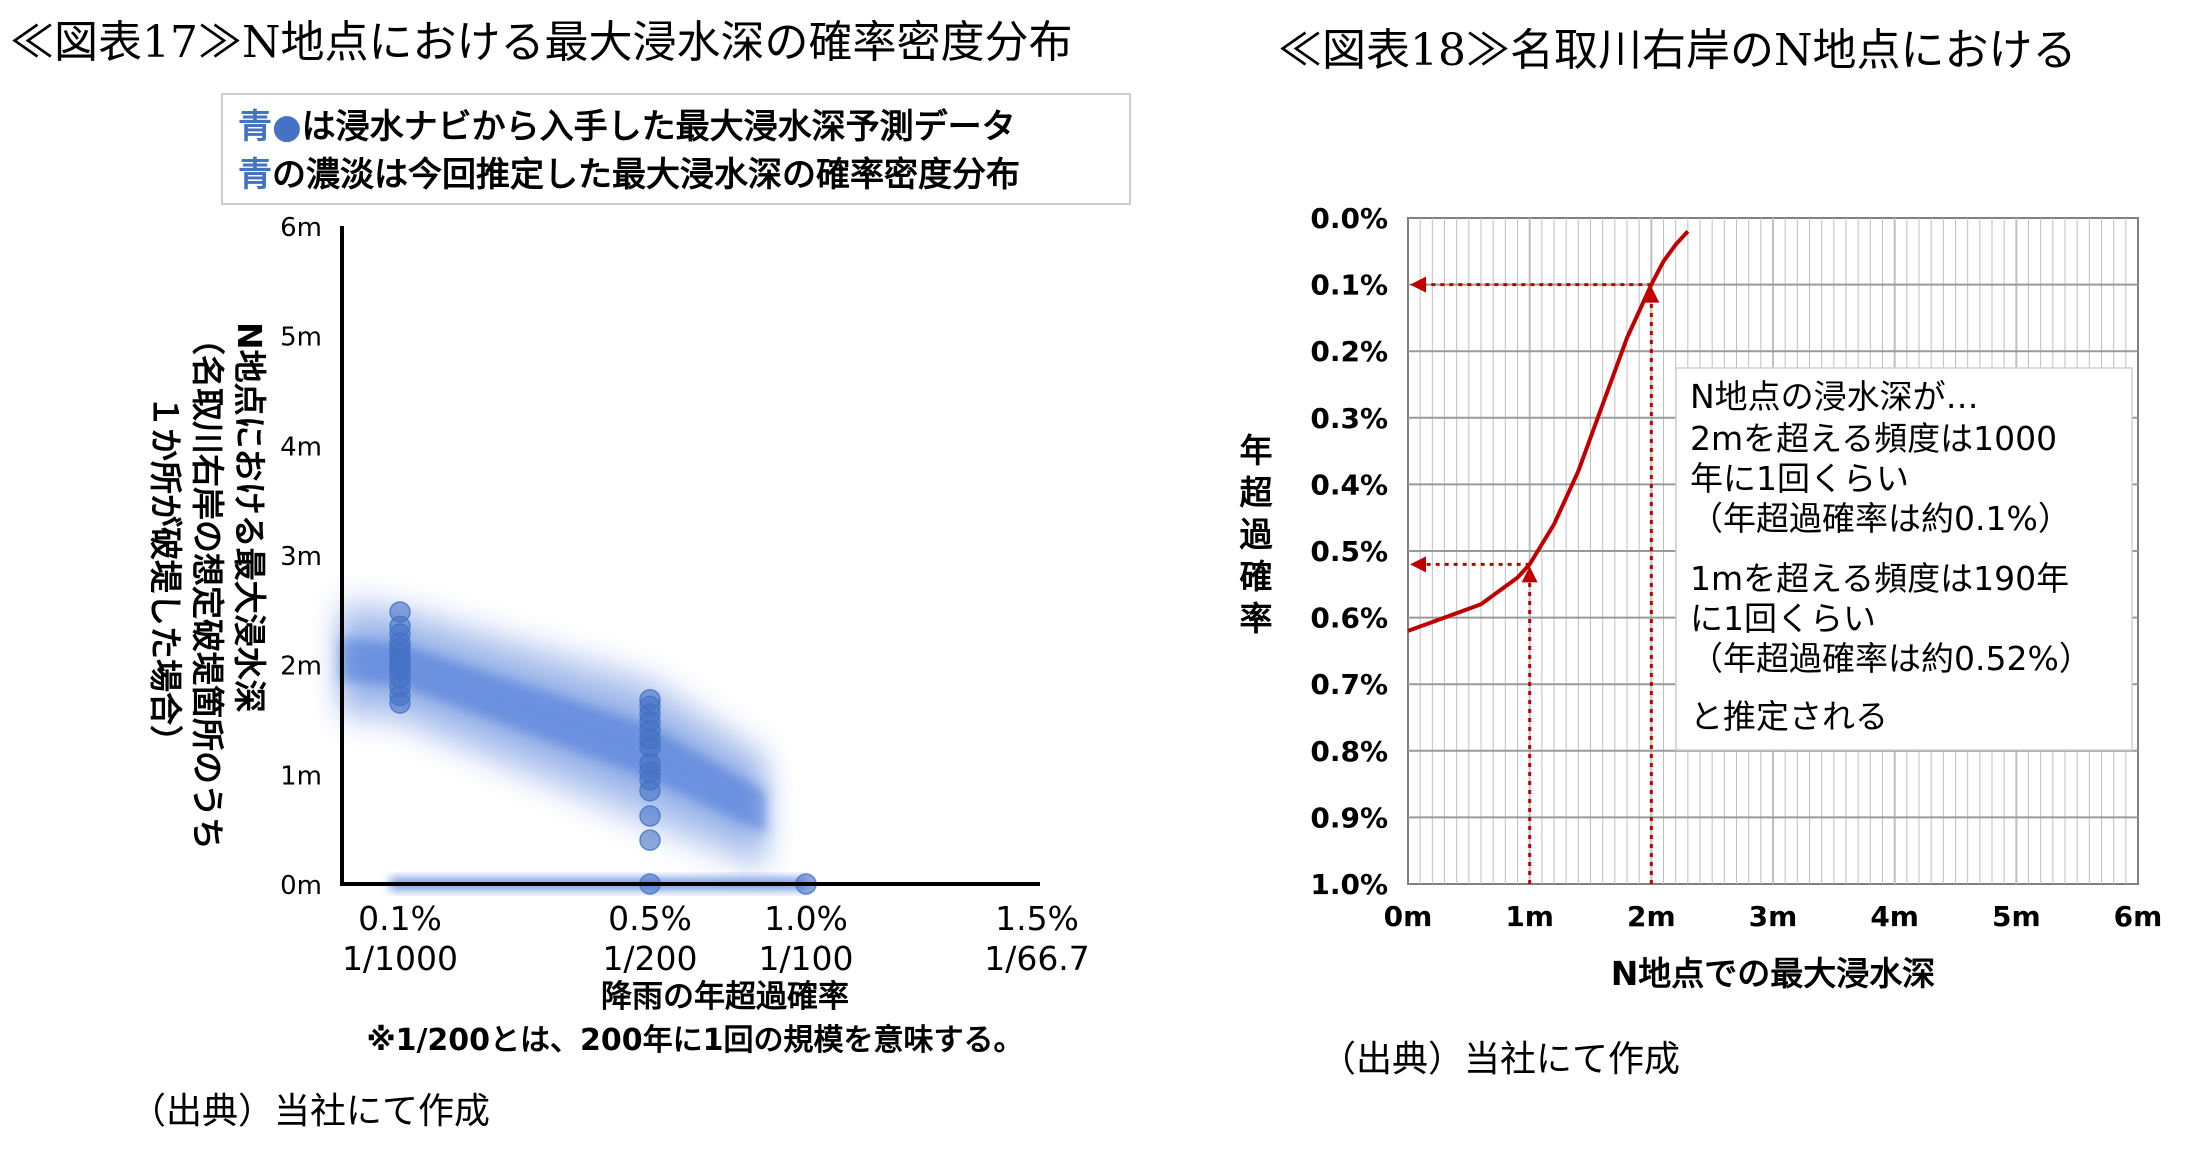 The height and width of the screenshot is (1169, 2200). Describe the element at coordinates (553, 736) in the screenshot. I see `density-band` at that location.